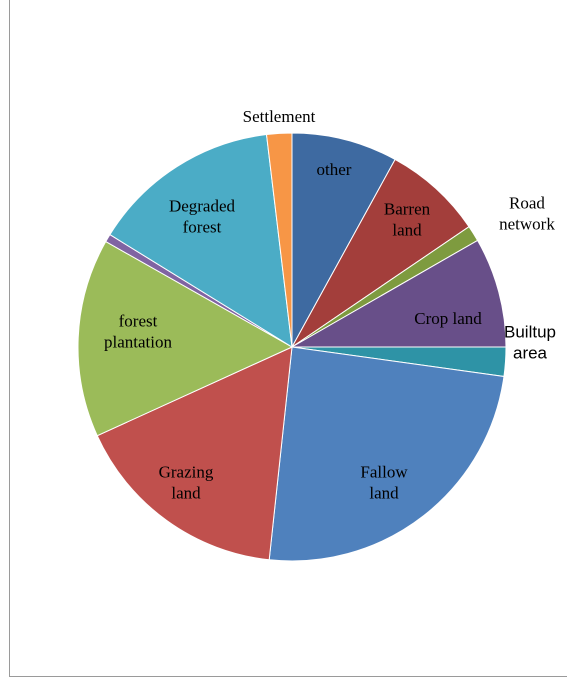 The height and width of the screenshot is (679, 569). I want to click on data-label-road-network: Road network, so click(527, 214).